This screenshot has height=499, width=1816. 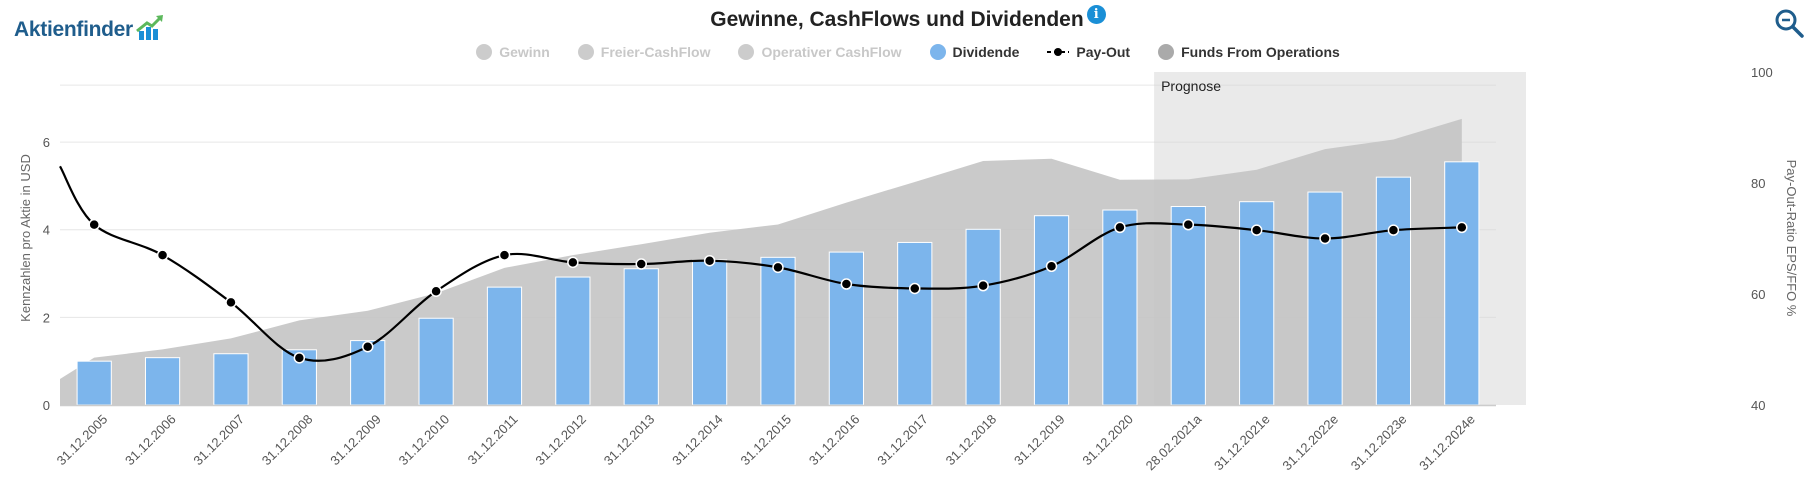 What do you see at coordinates (82, 440) in the screenshot?
I see `x-tick-label: 31.12.2005` at bounding box center [82, 440].